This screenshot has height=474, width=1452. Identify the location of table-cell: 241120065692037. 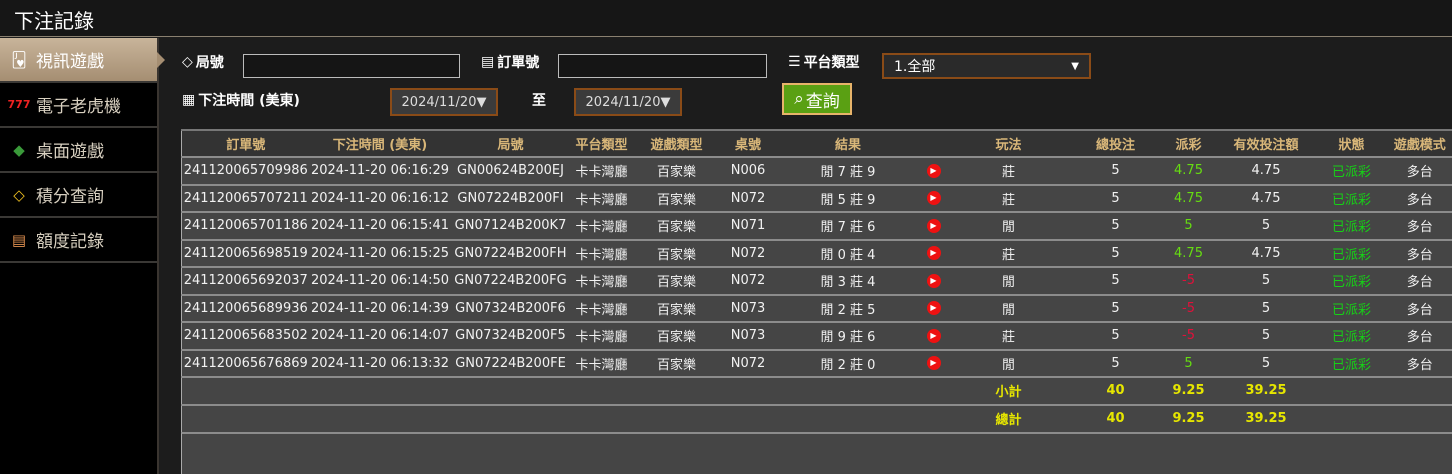
(245, 280).